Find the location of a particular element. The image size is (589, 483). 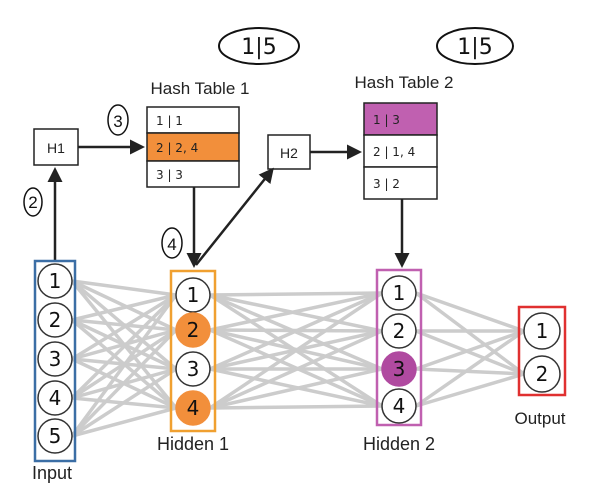

step-4: 4 is located at coordinates (172, 243).